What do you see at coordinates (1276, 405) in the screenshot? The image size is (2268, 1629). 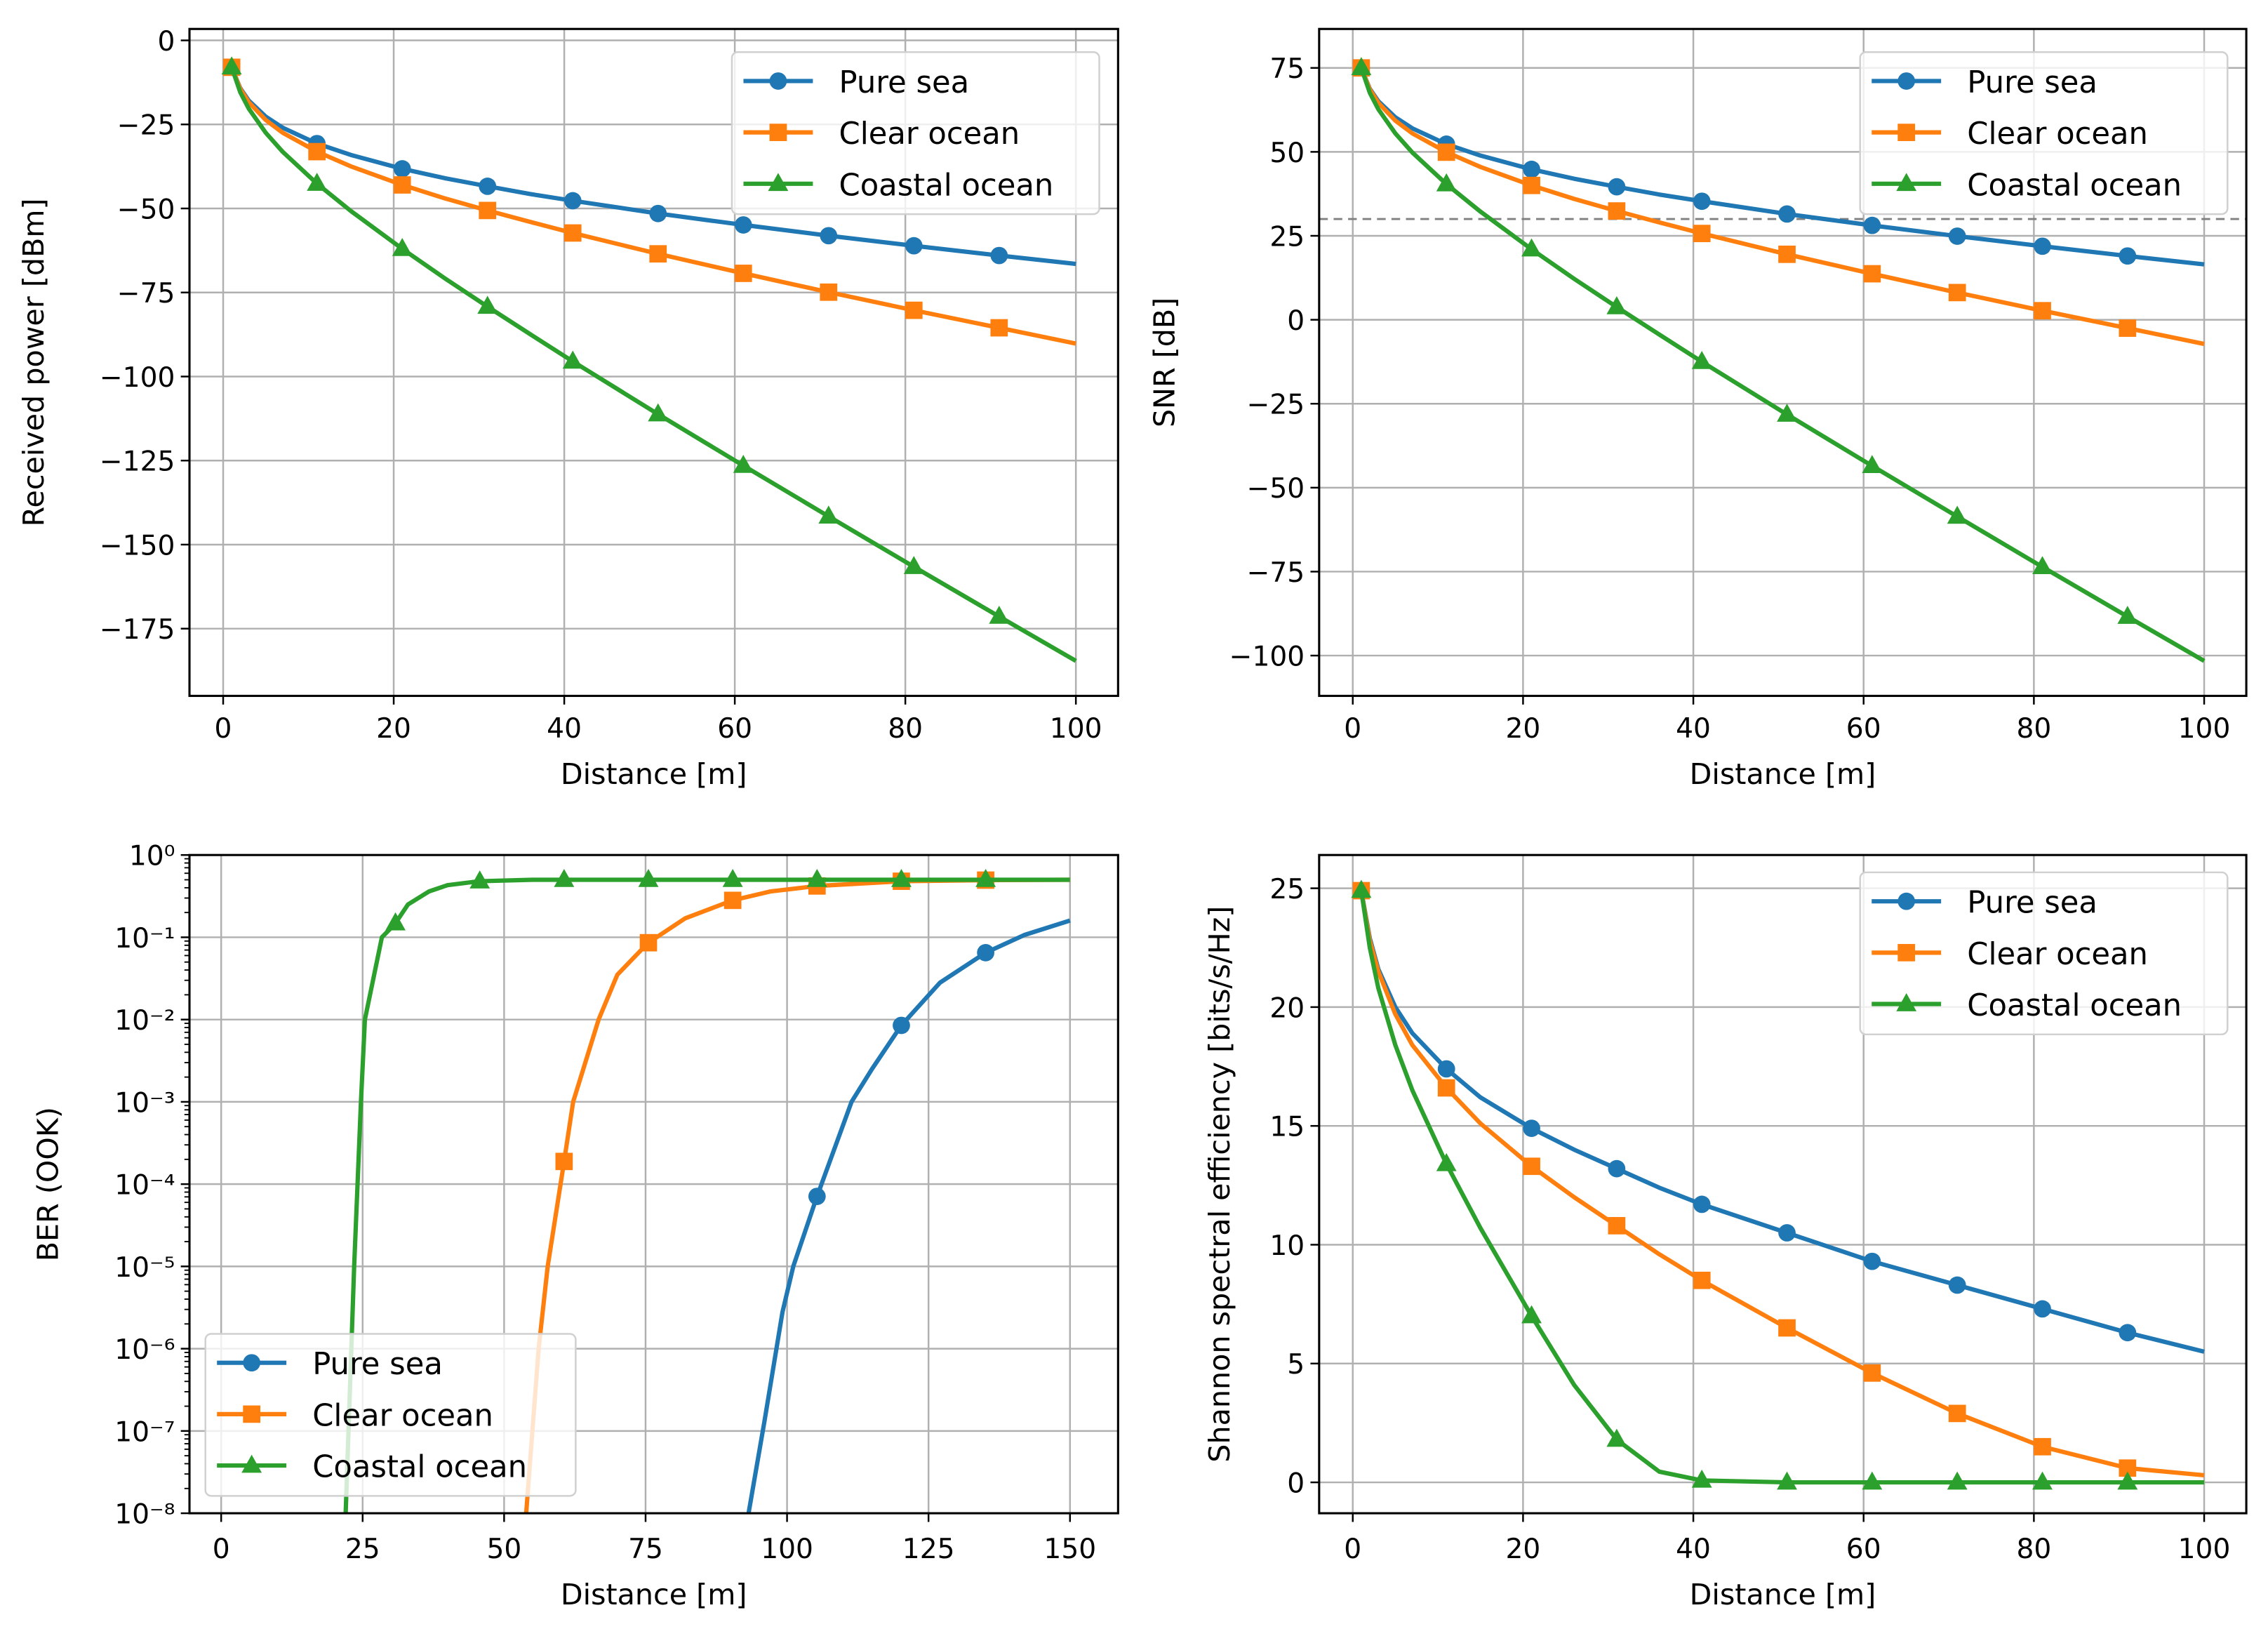 I see `y-tick-label: −25` at bounding box center [1276, 405].